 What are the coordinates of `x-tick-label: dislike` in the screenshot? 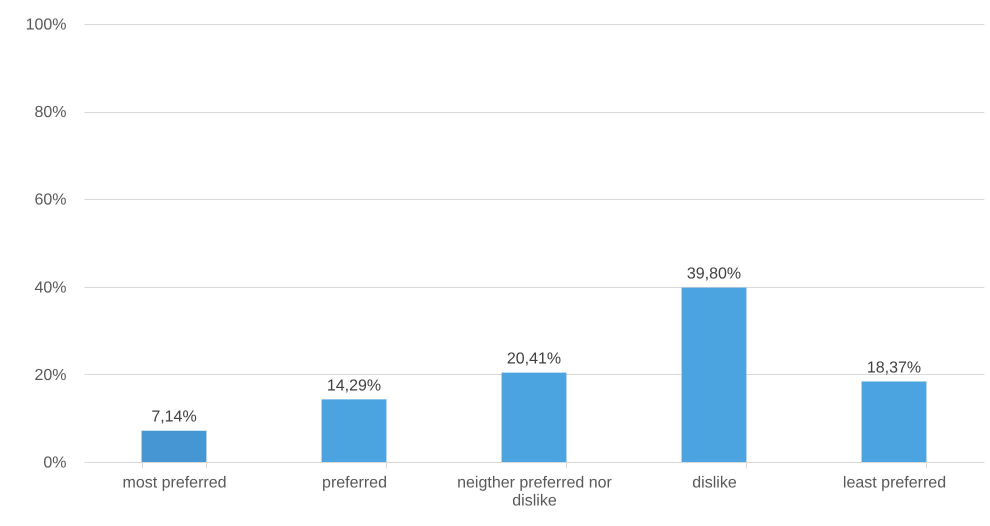 It's located at (714, 483).